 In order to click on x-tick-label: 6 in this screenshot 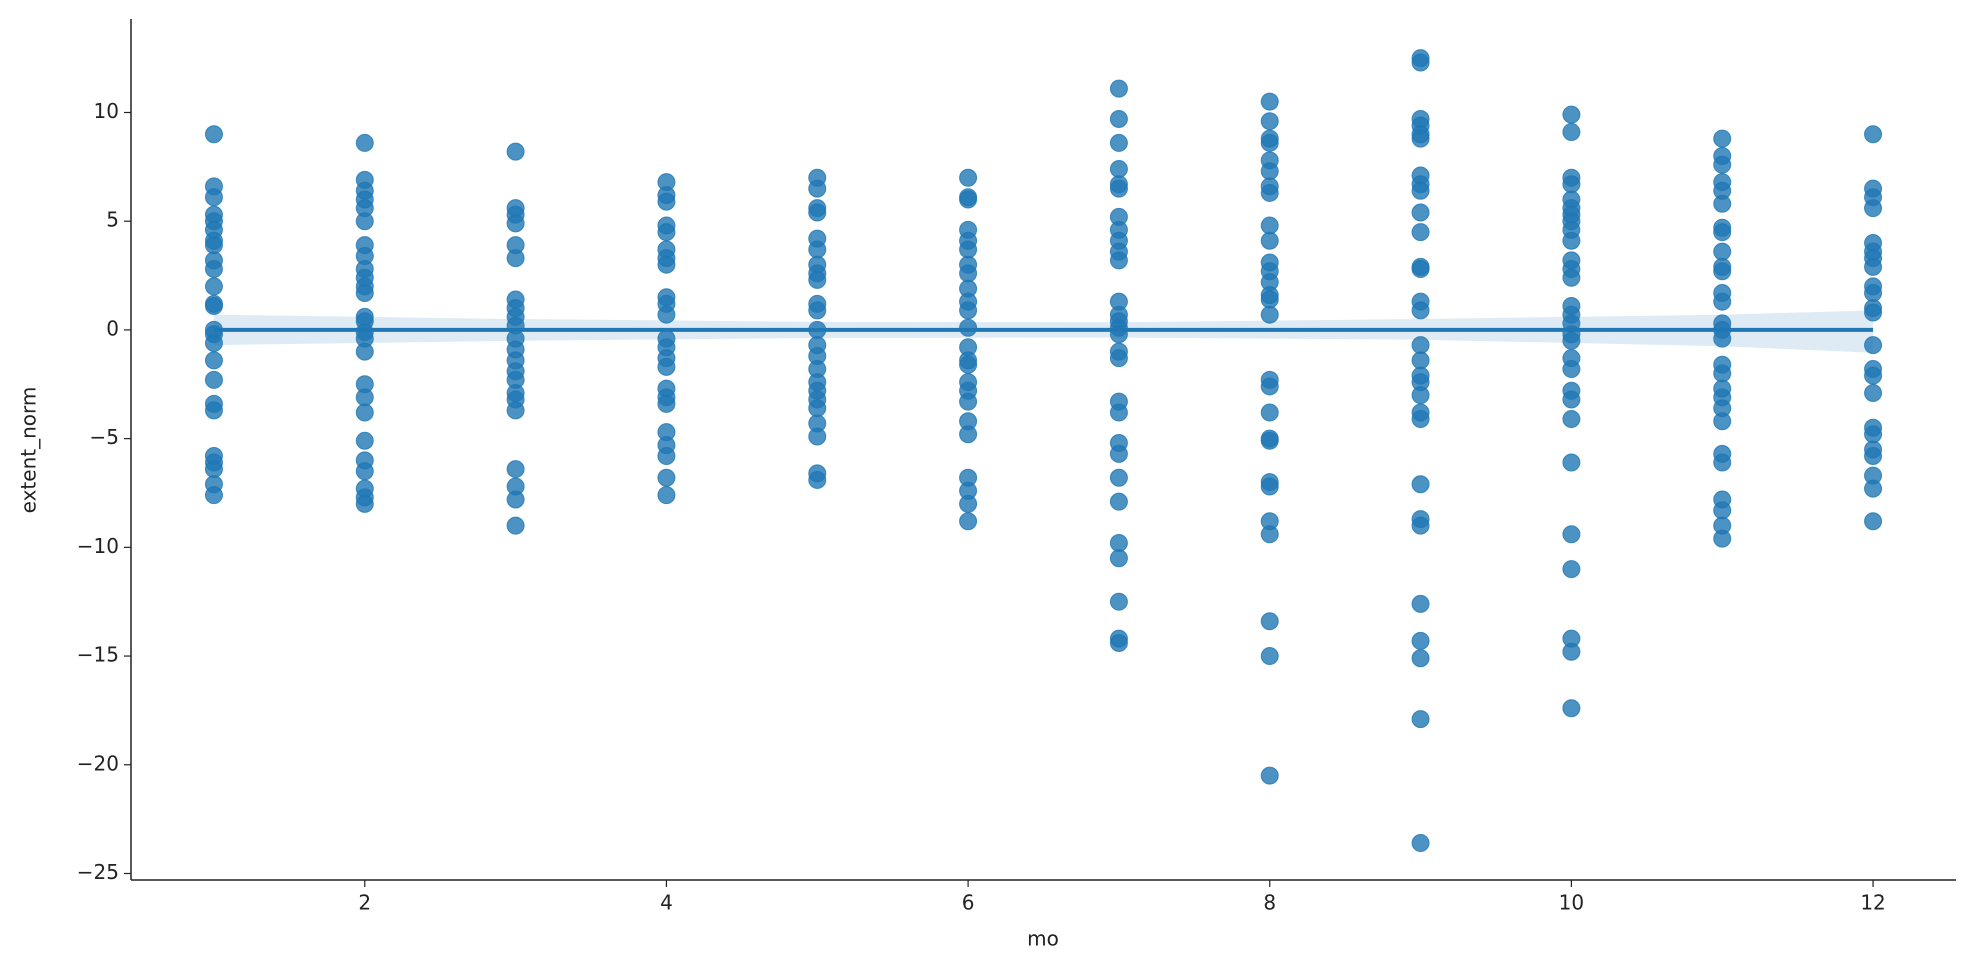, I will do `click(968, 903)`.